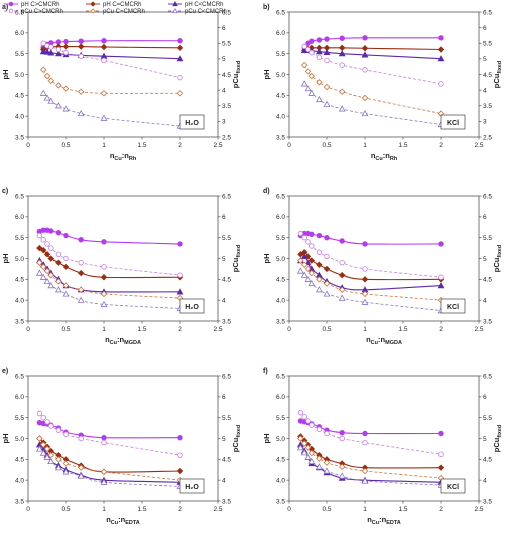 The width and height of the screenshot is (518, 550). I want to click on y2-tick-label: 5.5, so click(226, 238).